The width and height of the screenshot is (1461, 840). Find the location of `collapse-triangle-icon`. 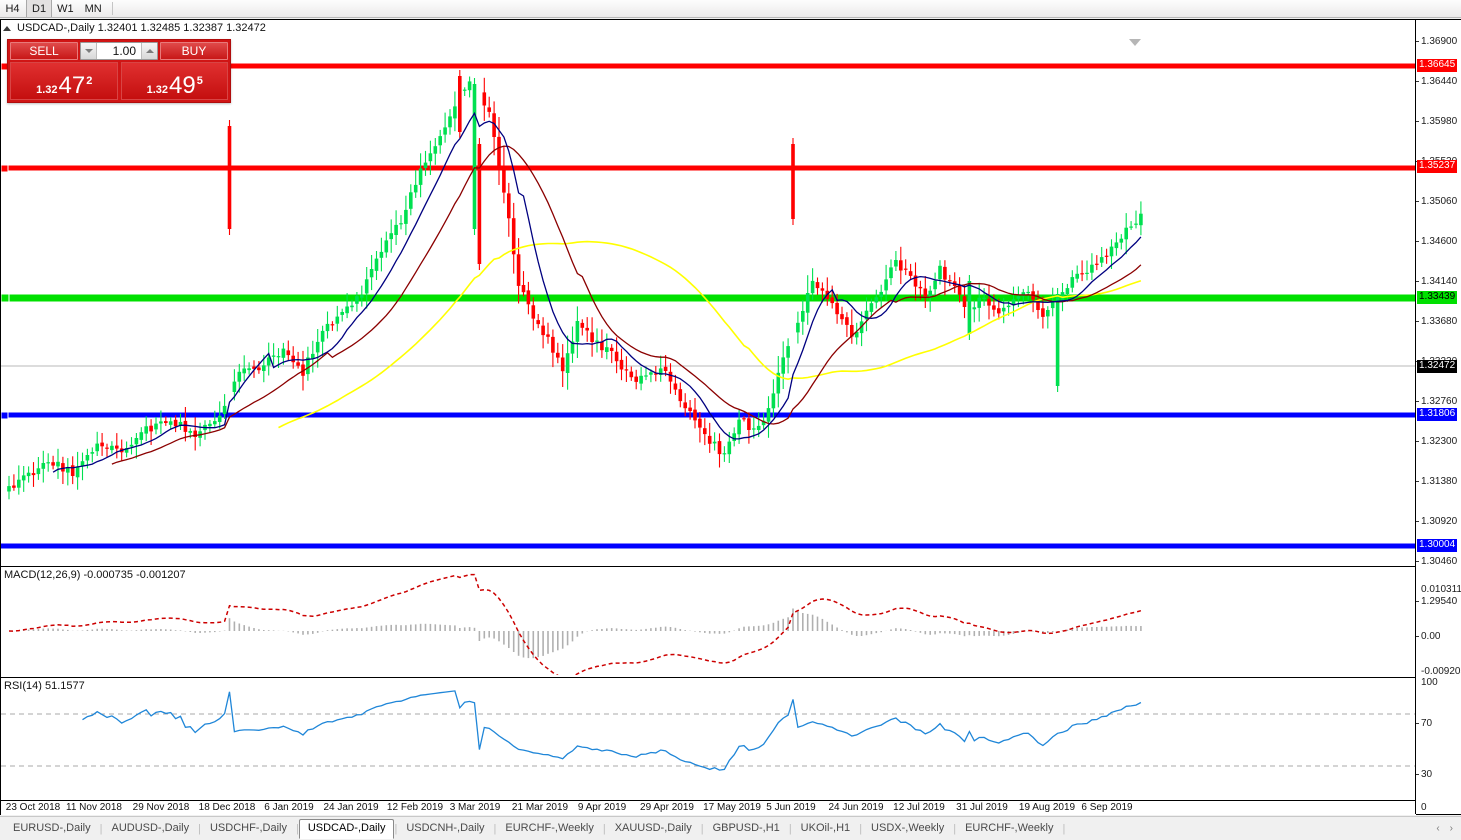

collapse-triangle-icon is located at coordinates (7, 28).